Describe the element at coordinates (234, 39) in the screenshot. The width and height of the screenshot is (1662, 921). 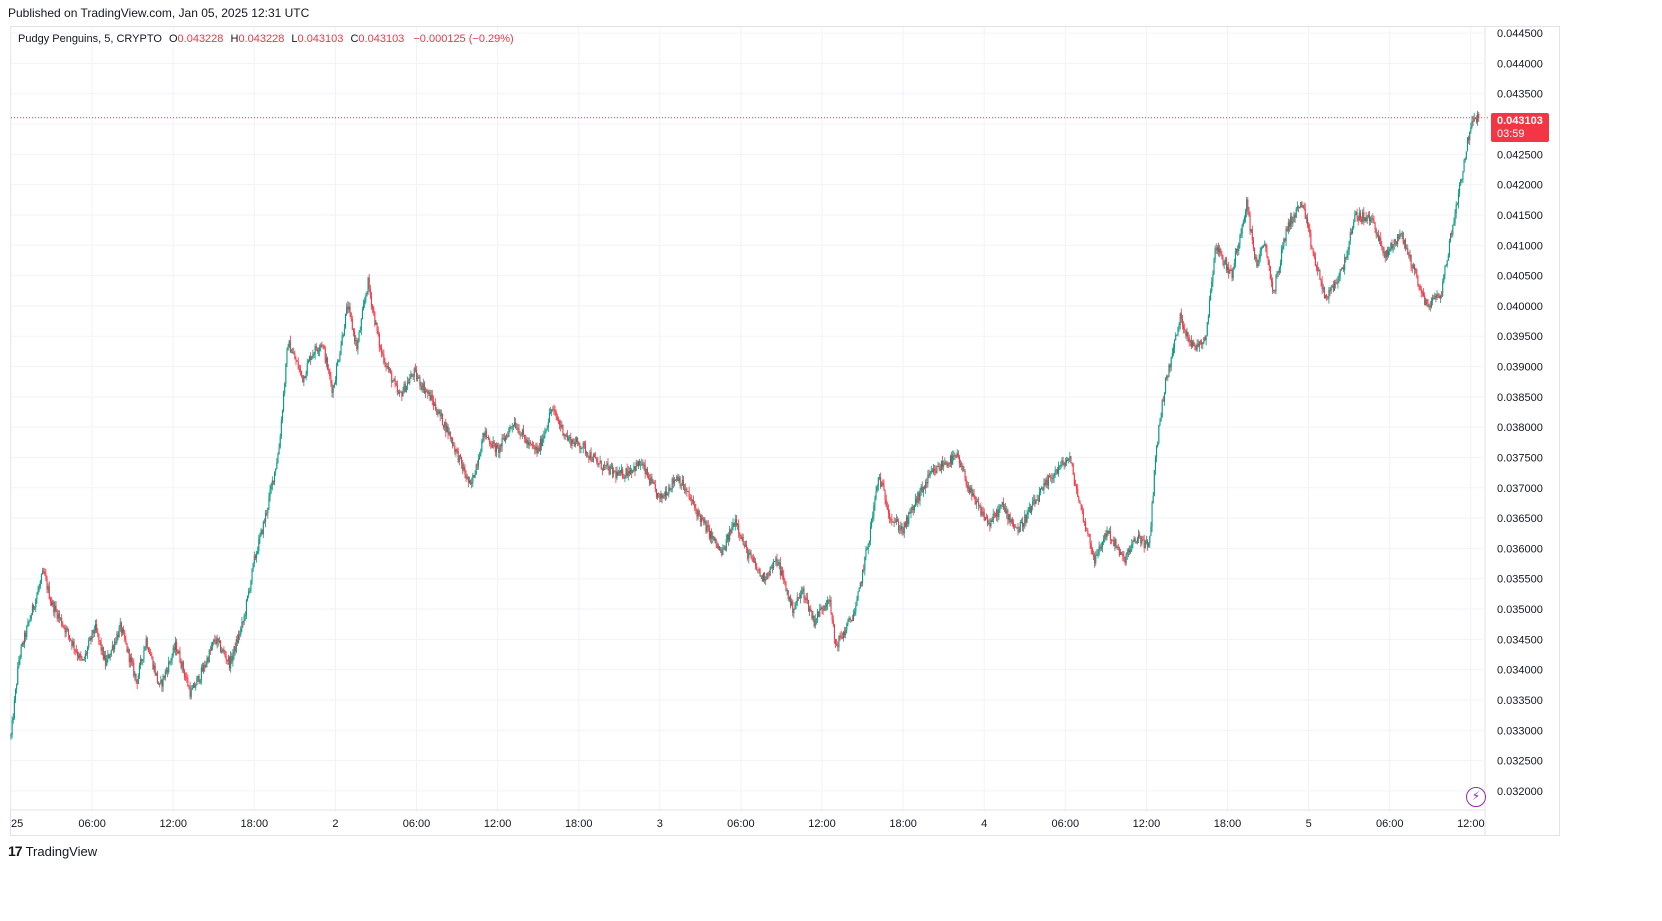
I see `high-label: H` at that location.